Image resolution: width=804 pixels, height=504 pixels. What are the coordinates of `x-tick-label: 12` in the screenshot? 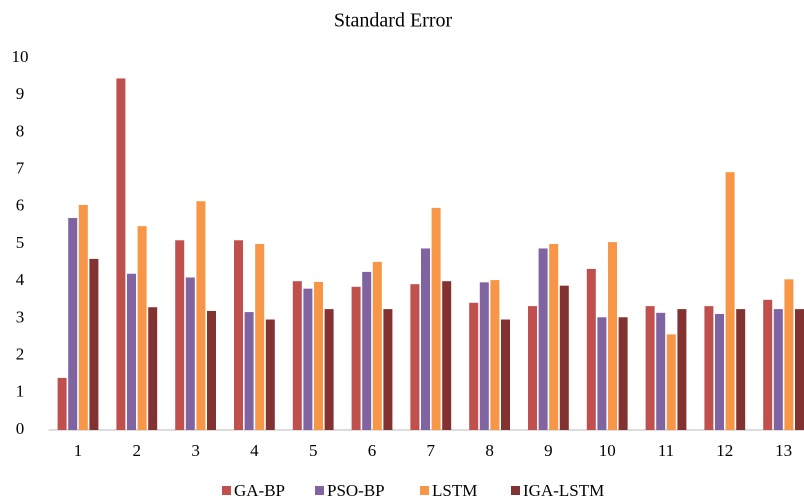 It's located at (724, 450).